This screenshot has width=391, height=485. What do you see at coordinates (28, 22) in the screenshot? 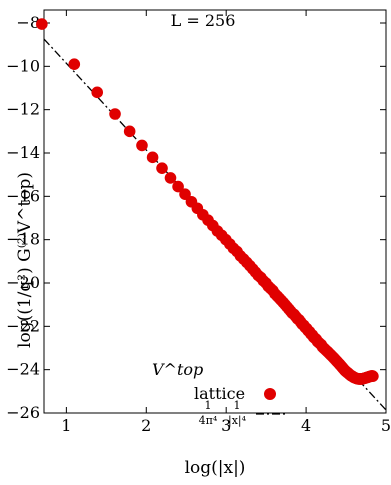
I see `y-tick-label: −8` at bounding box center [28, 22].